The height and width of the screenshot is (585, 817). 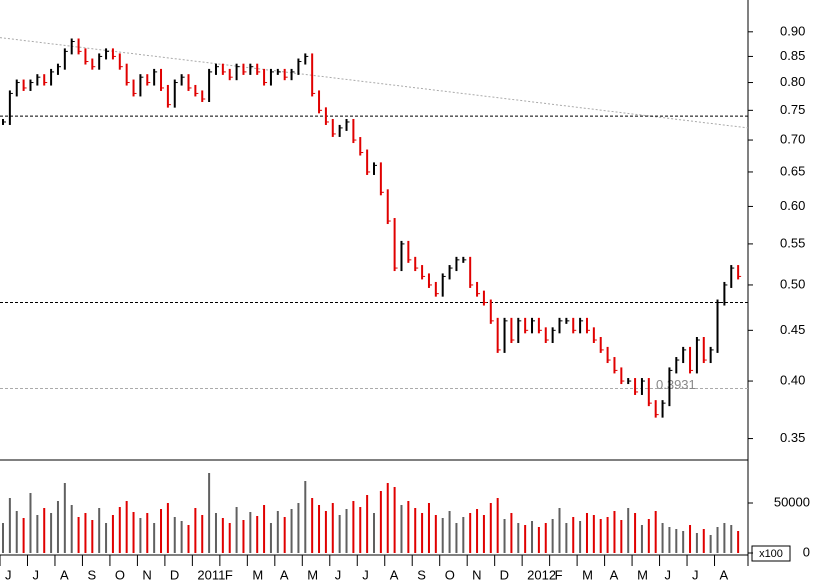 I want to click on y-tick-label: 0.90, so click(x=792, y=30).